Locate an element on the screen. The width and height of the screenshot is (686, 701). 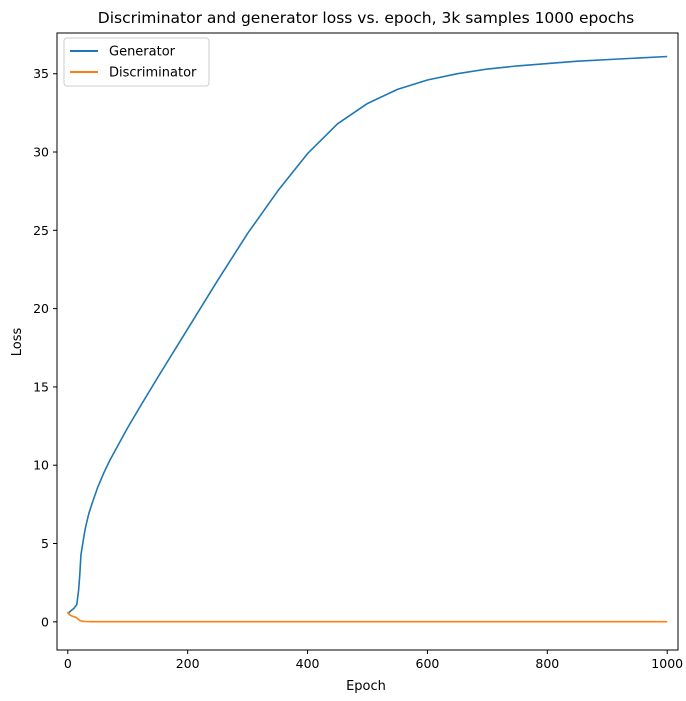
y-tick-label: 20 is located at coordinates (41, 308).